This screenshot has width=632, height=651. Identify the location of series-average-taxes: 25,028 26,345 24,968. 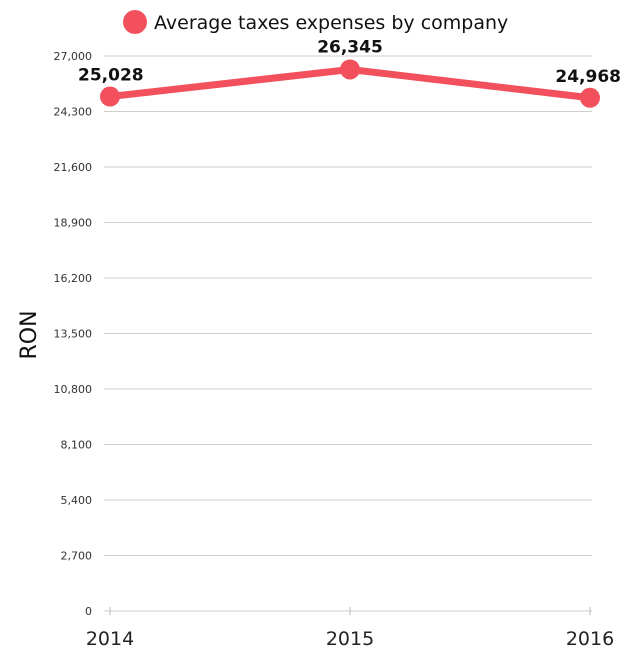
(349, 72).